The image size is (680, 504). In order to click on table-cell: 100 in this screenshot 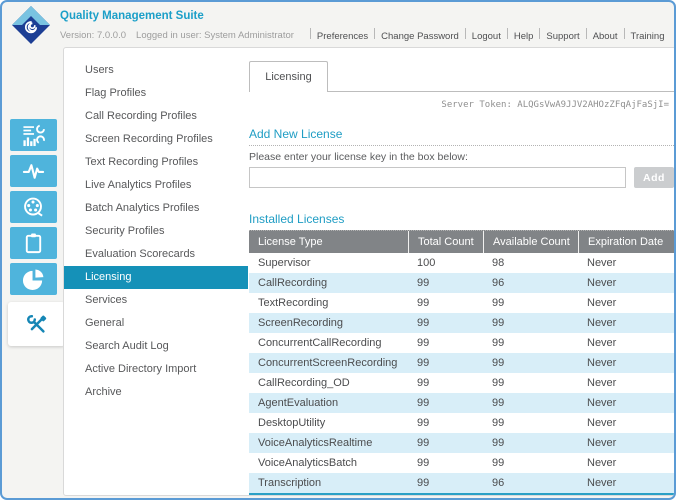, I will do `click(426, 263)`.